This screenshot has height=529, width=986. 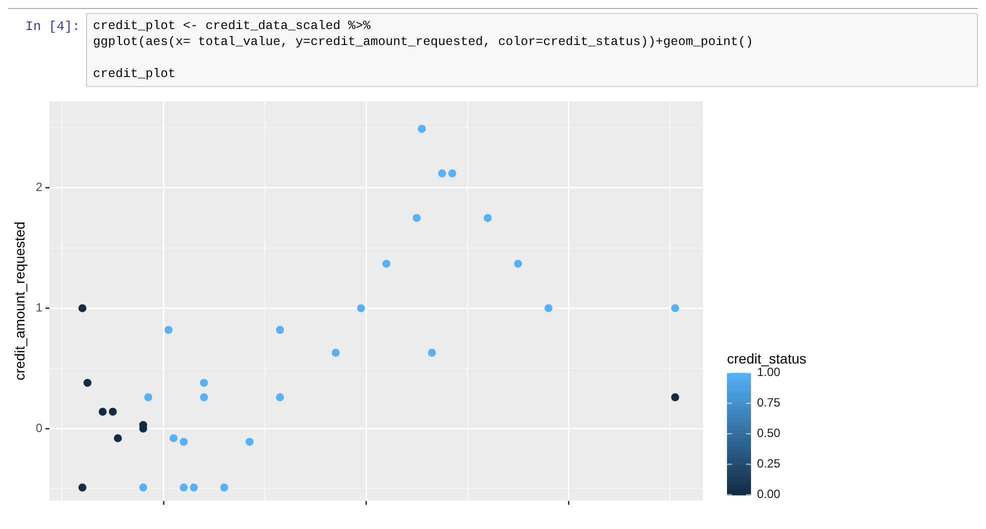 I want to click on color-bar-label: 0.75, so click(x=769, y=403).